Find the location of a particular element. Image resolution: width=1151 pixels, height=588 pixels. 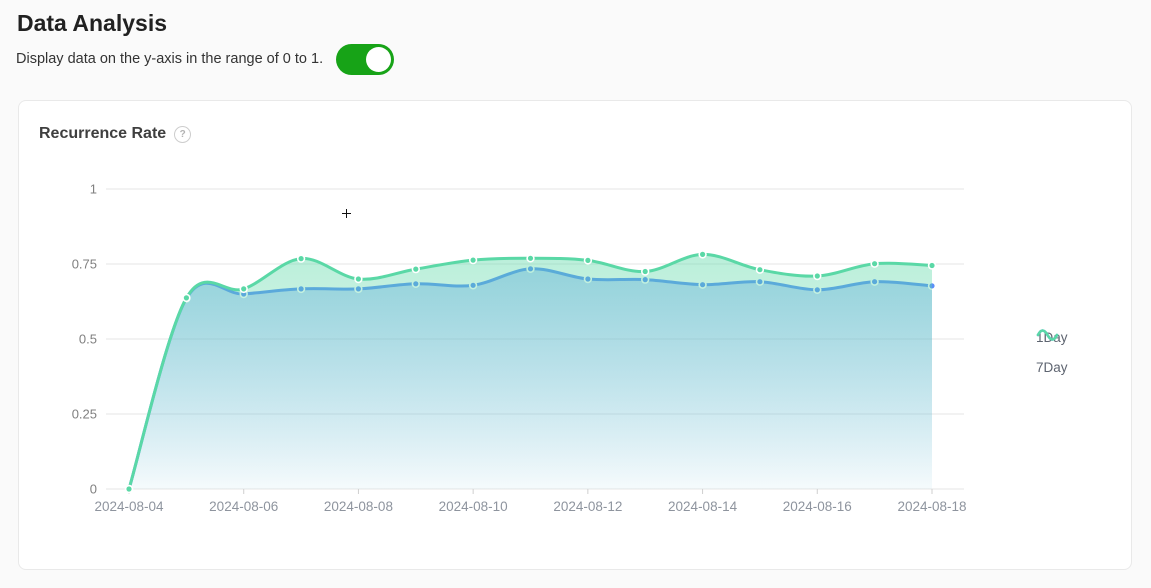

card-header: Recurrence Rate ? is located at coordinates (115, 134).